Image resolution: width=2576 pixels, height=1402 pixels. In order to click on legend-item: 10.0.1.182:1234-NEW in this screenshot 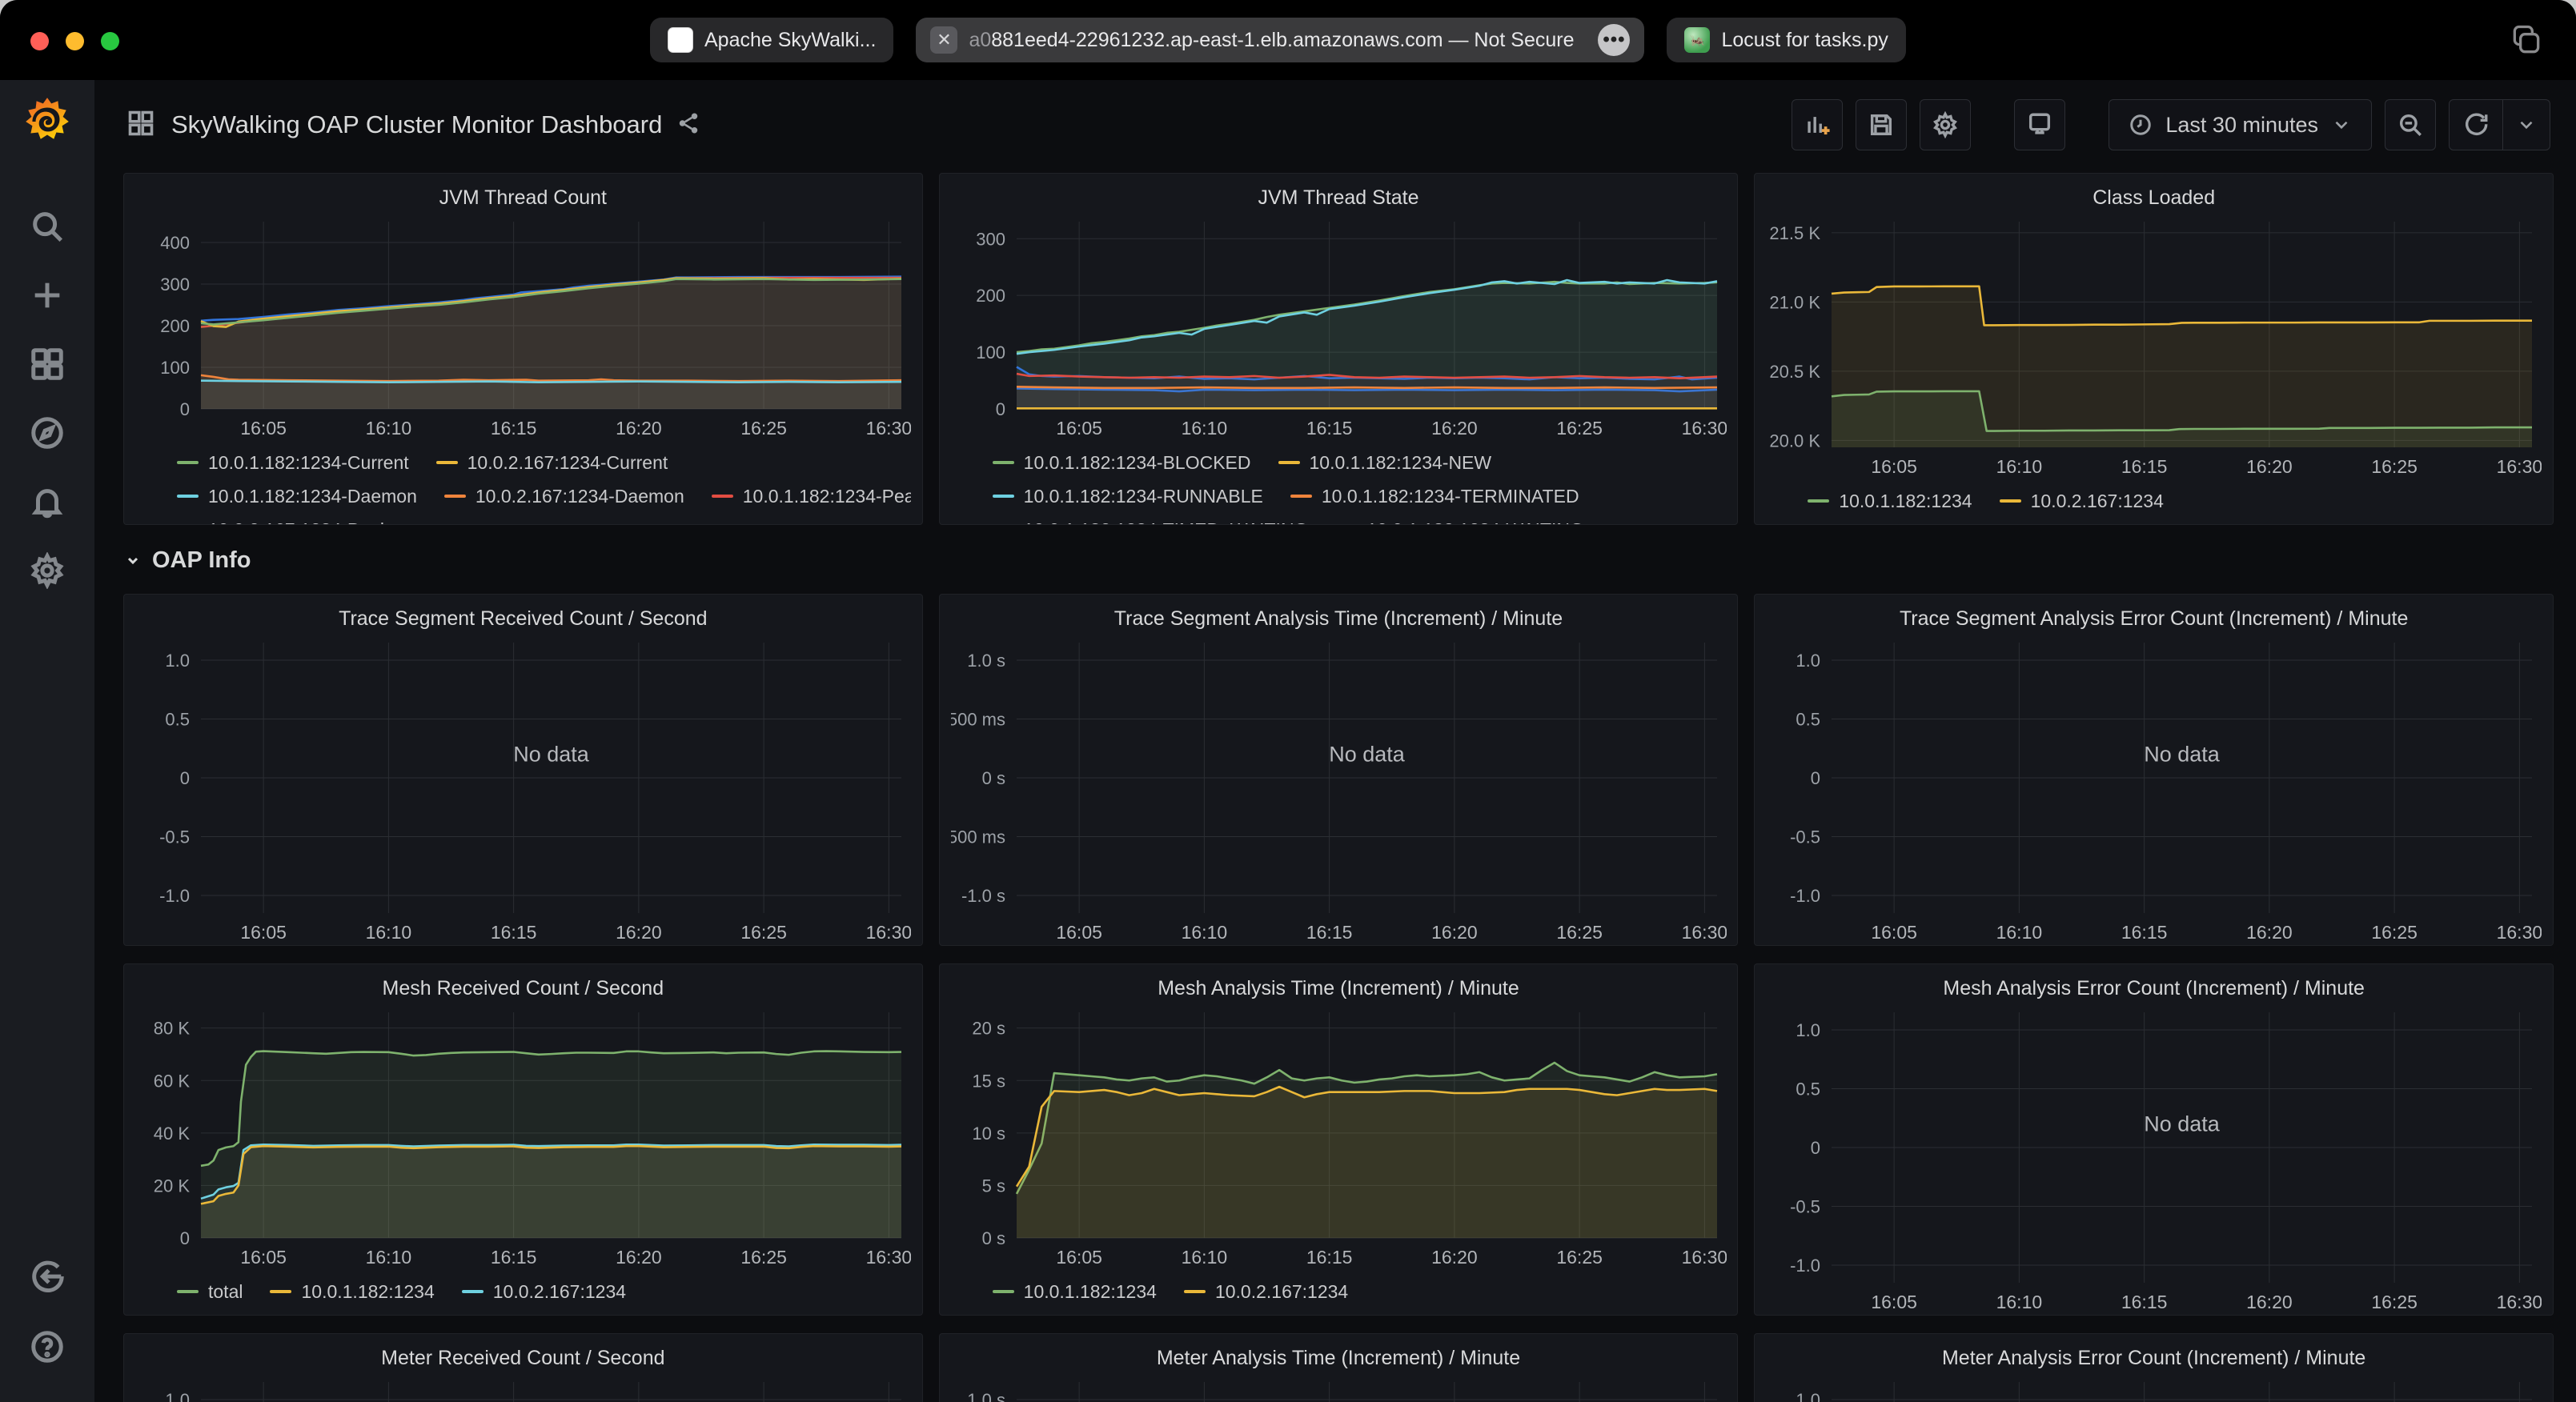, I will do `click(1385, 463)`.